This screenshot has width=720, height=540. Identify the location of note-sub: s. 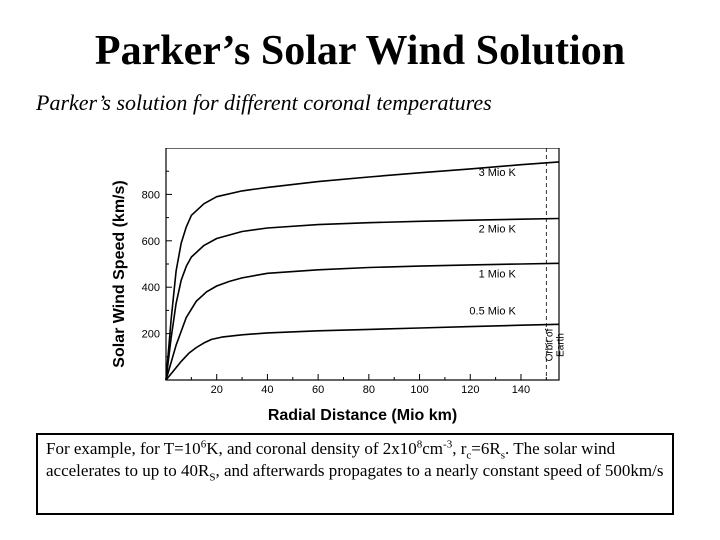
(502, 455).